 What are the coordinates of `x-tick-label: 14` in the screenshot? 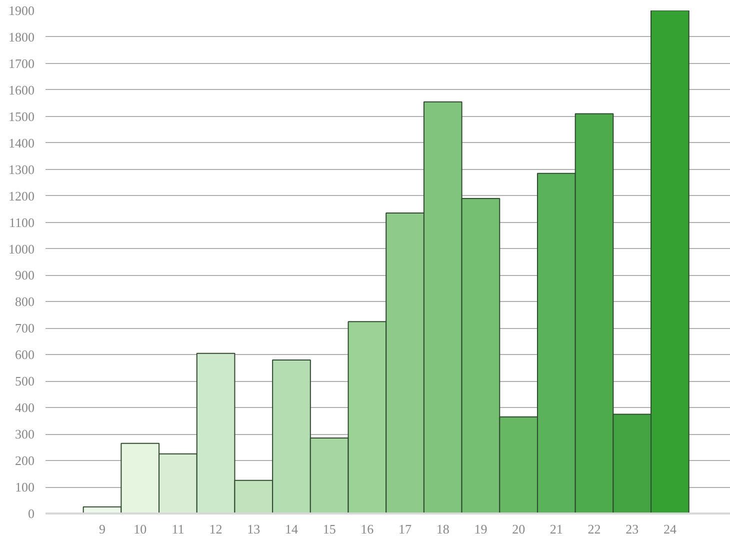 It's located at (291, 529).